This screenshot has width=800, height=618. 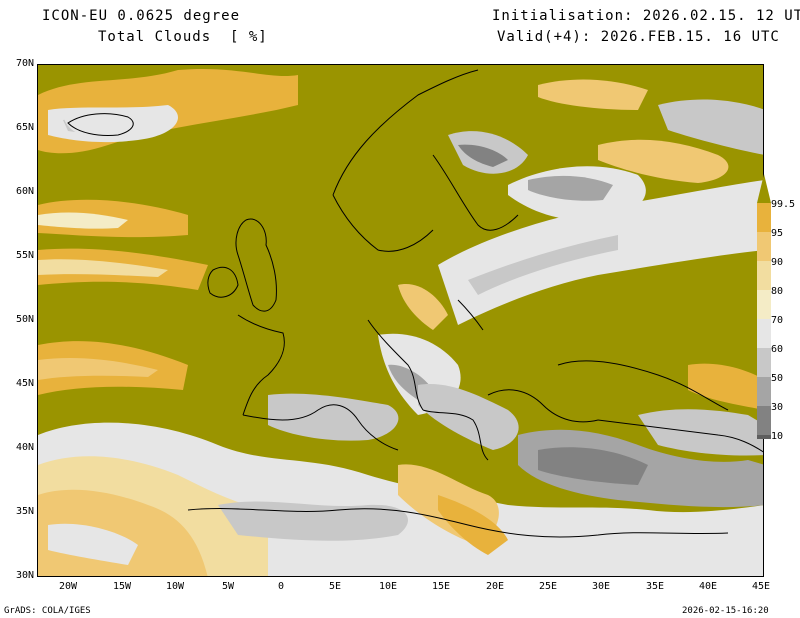 What do you see at coordinates (122, 586) in the screenshot?
I see `lon-label: 15W` at bounding box center [122, 586].